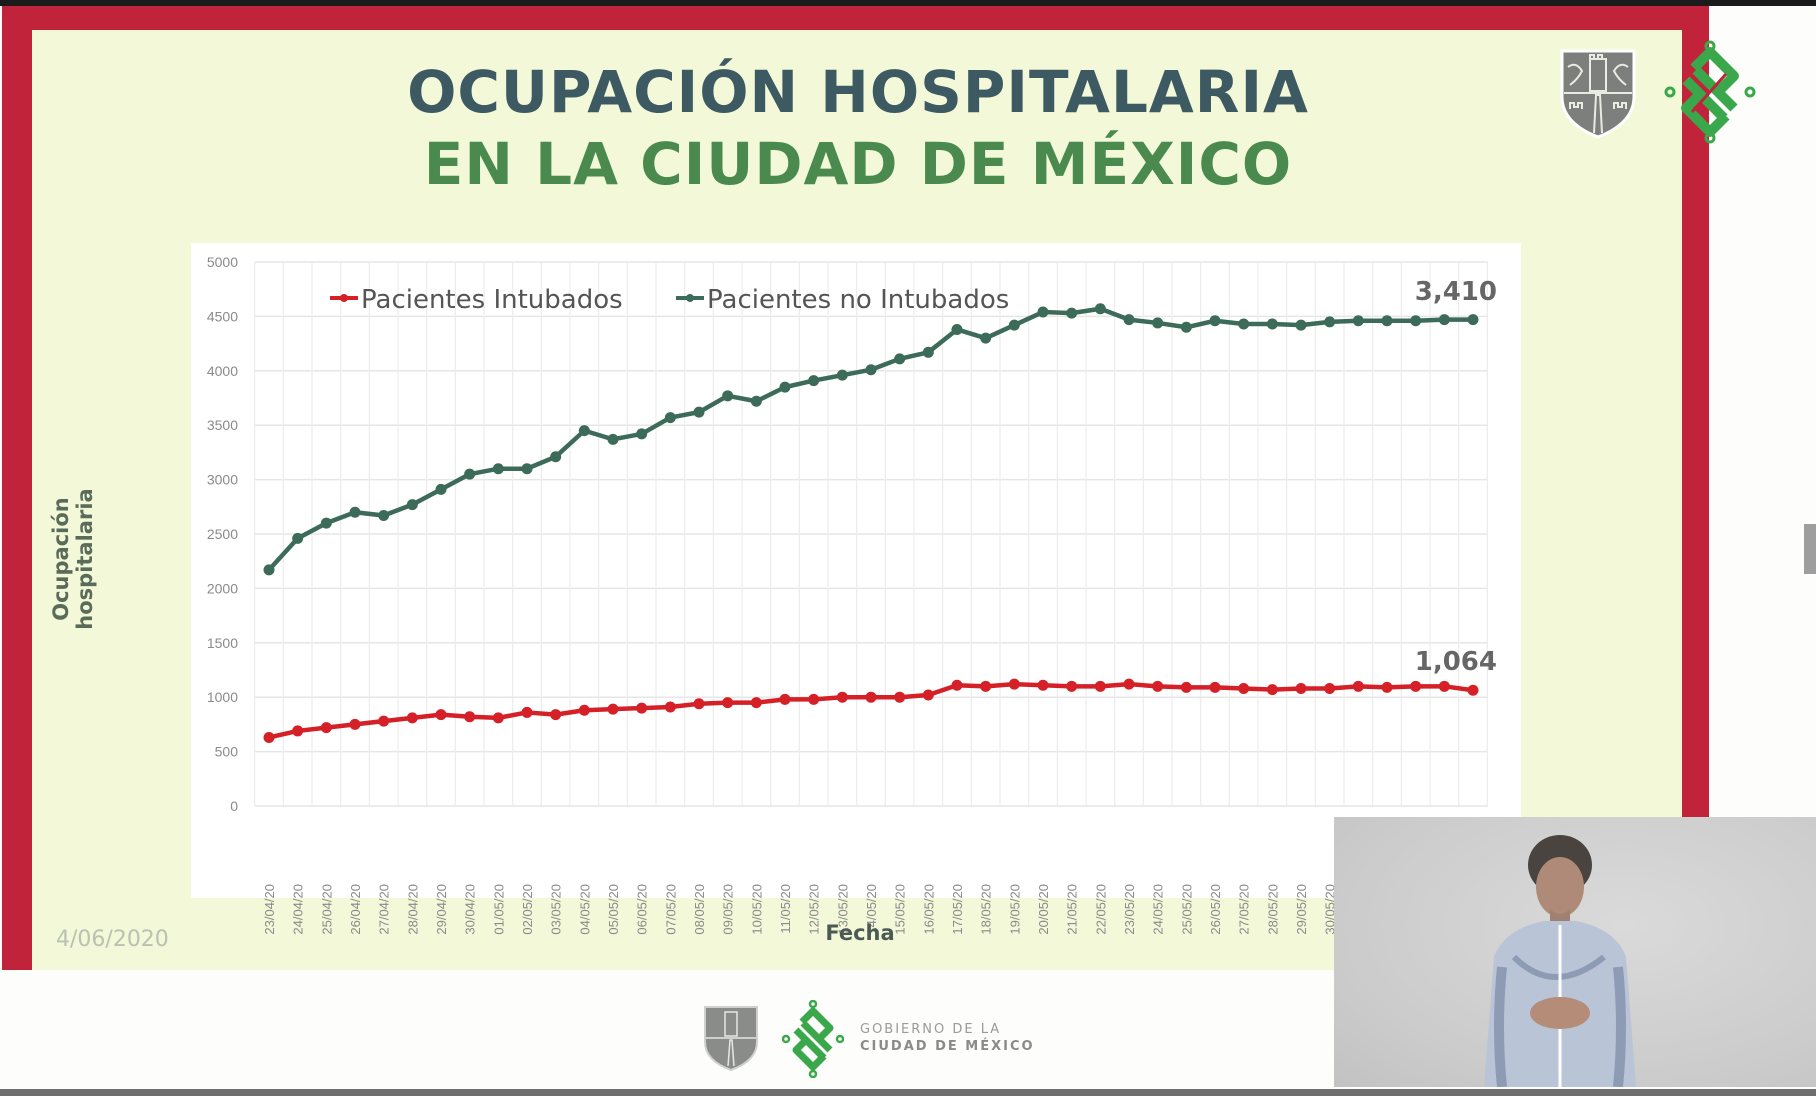 This screenshot has height=1096, width=1816. What do you see at coordinates (1100, 909) in the screenshot?
I see `x-tick-label: 22/05/20` at bounding box center [1100, 909].